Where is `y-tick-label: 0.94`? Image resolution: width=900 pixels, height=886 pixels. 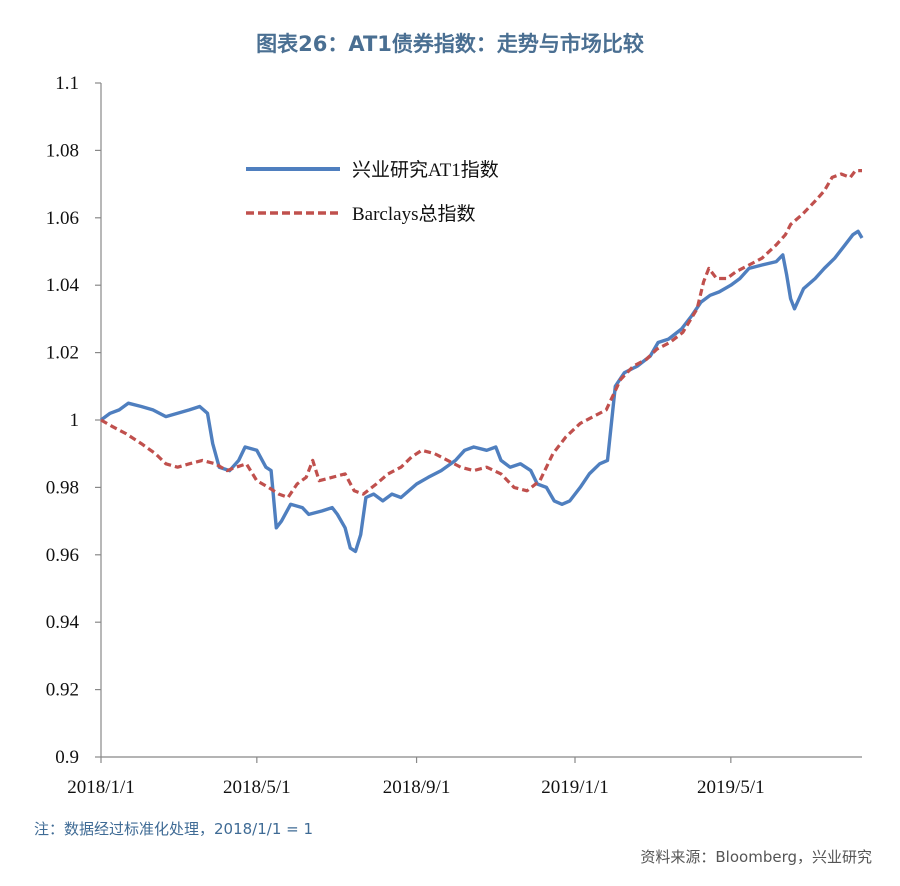 y-tick-label: 0.94 is located at coordinates (63, 622).